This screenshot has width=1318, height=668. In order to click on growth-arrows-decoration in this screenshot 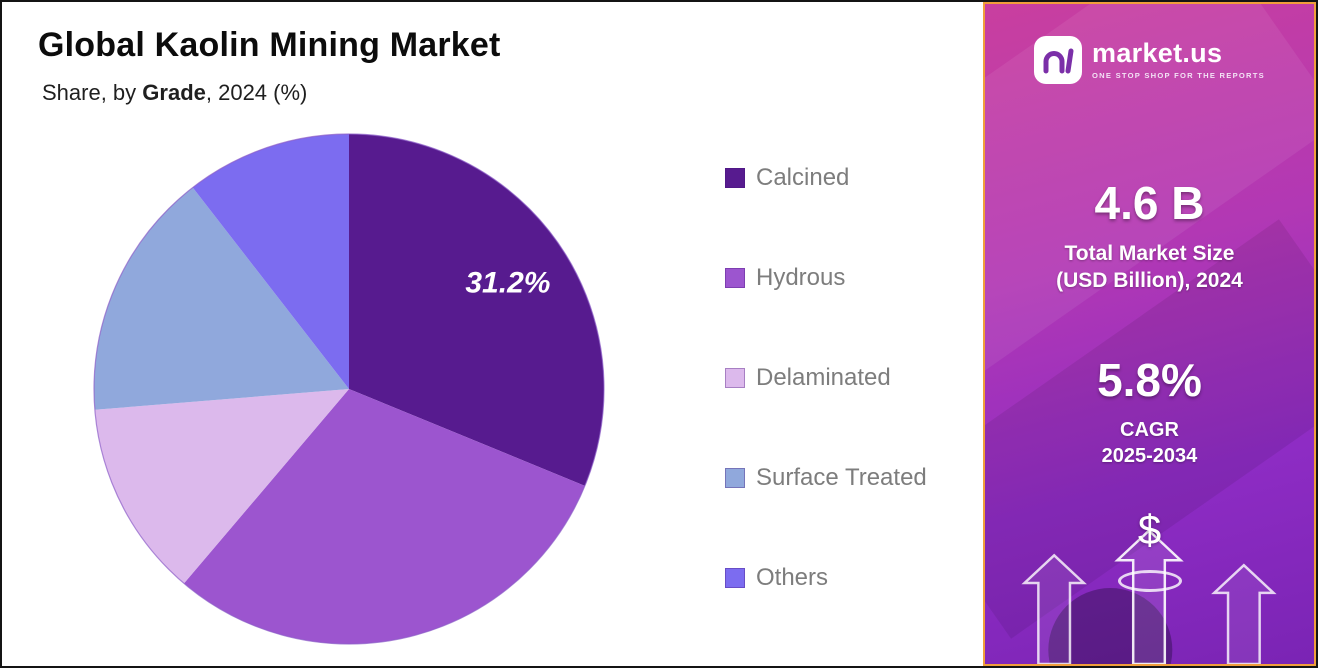, I will do `click(1149, 596)`.